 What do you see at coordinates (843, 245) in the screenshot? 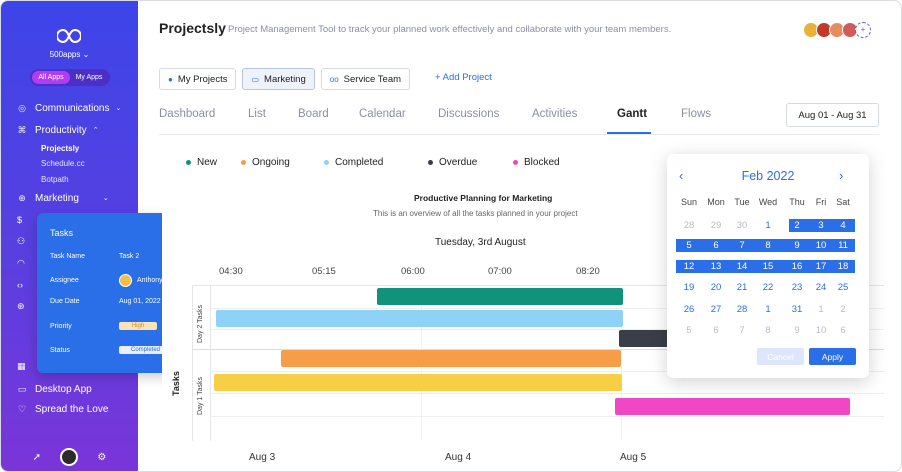
I see `calendar-day: 11` at bounding box center [843, 245].